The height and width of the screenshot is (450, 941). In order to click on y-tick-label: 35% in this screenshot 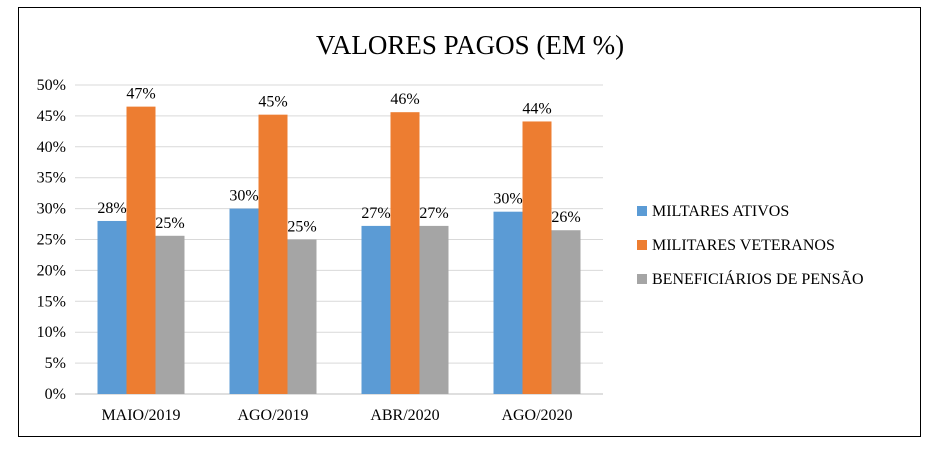, I will do `click(51, 178)`.